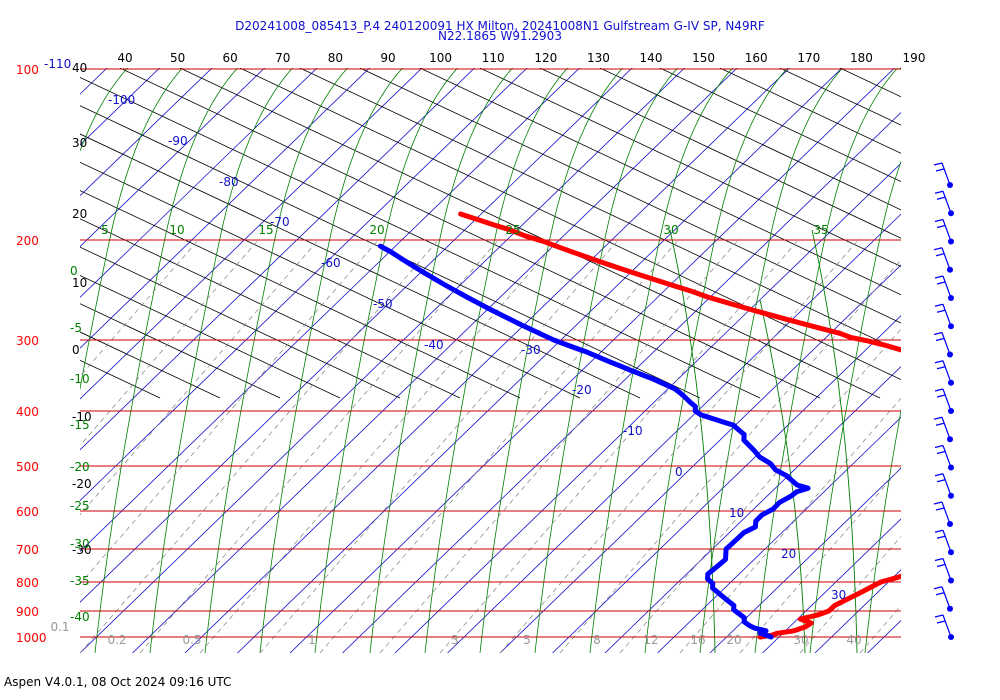 The height and width of the screenshot is (700, 1000). What do you see at coordinates (76, 350) in the screenshot?
I see `left-temp-label: 0` at bounding box center [76, 350].